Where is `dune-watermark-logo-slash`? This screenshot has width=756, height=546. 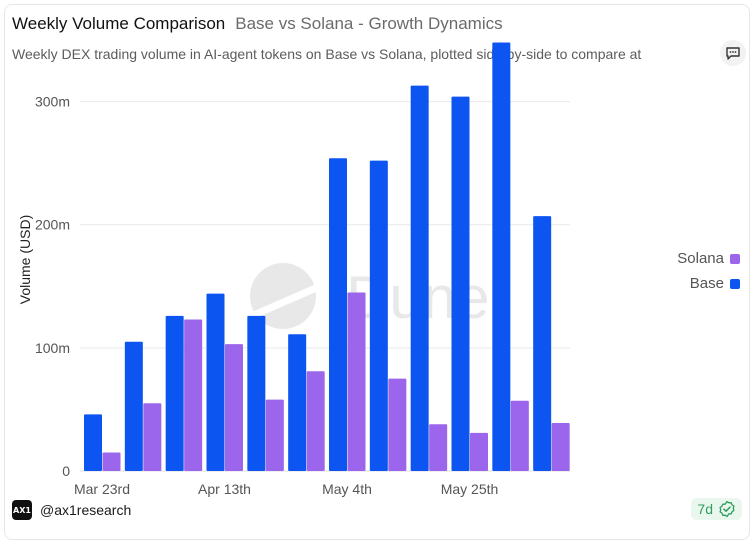 dune-watermark-logo-slash is located at coordinates (284, 301).